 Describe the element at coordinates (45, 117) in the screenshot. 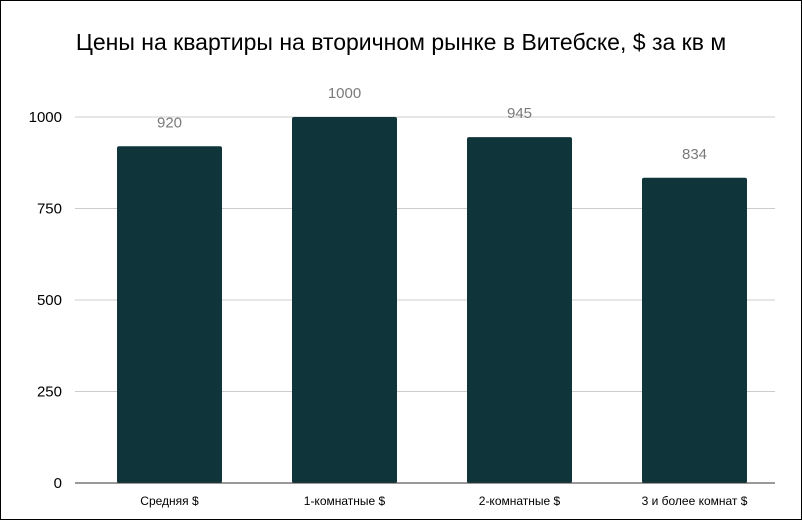

I see `y-tick-label: 1000` at that location.